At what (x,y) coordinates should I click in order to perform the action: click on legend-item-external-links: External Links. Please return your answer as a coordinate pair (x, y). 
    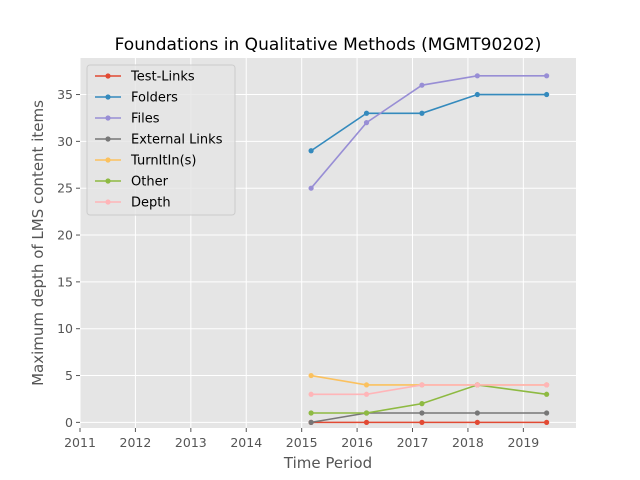
    Looking at the image, I should click on (159, 140).